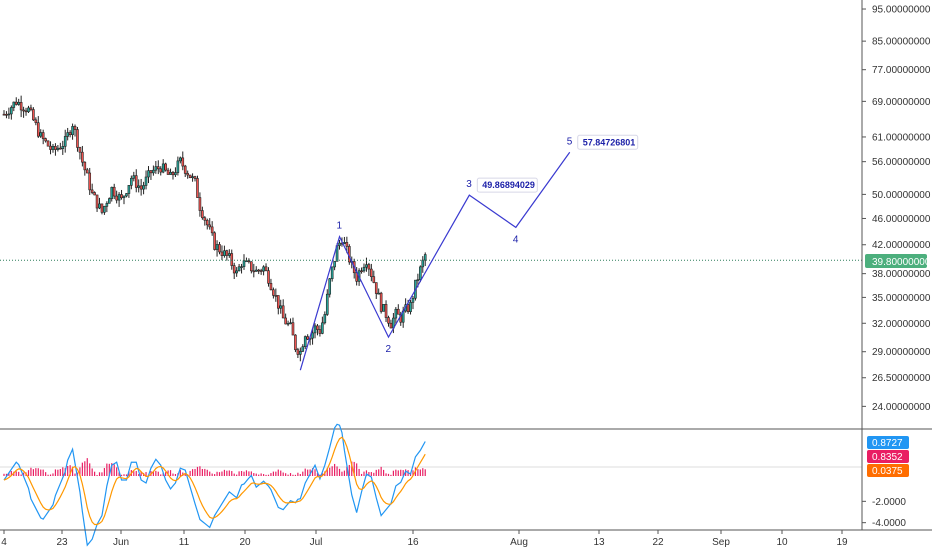  Describe the element at coordinates (901, 102) in the screenshot. I see `price-tick-label: 69.00000000` at that location.